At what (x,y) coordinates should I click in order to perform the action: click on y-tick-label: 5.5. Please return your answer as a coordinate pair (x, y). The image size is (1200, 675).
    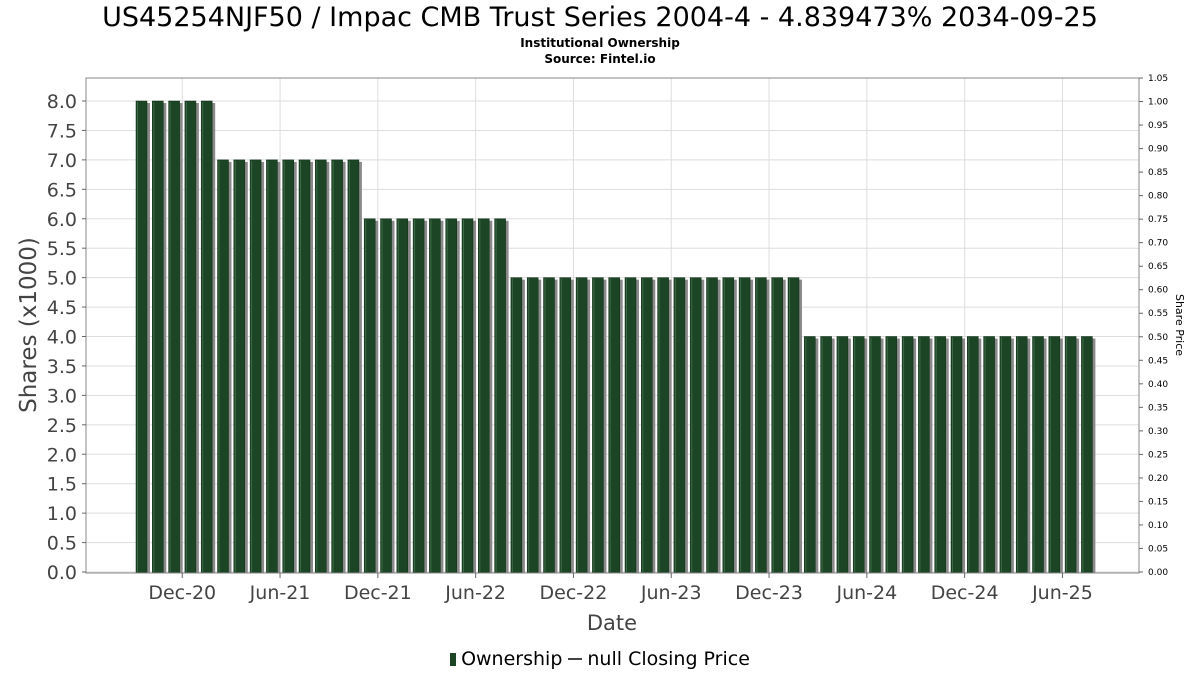
    Looking at the image, I should click on (62, 249).